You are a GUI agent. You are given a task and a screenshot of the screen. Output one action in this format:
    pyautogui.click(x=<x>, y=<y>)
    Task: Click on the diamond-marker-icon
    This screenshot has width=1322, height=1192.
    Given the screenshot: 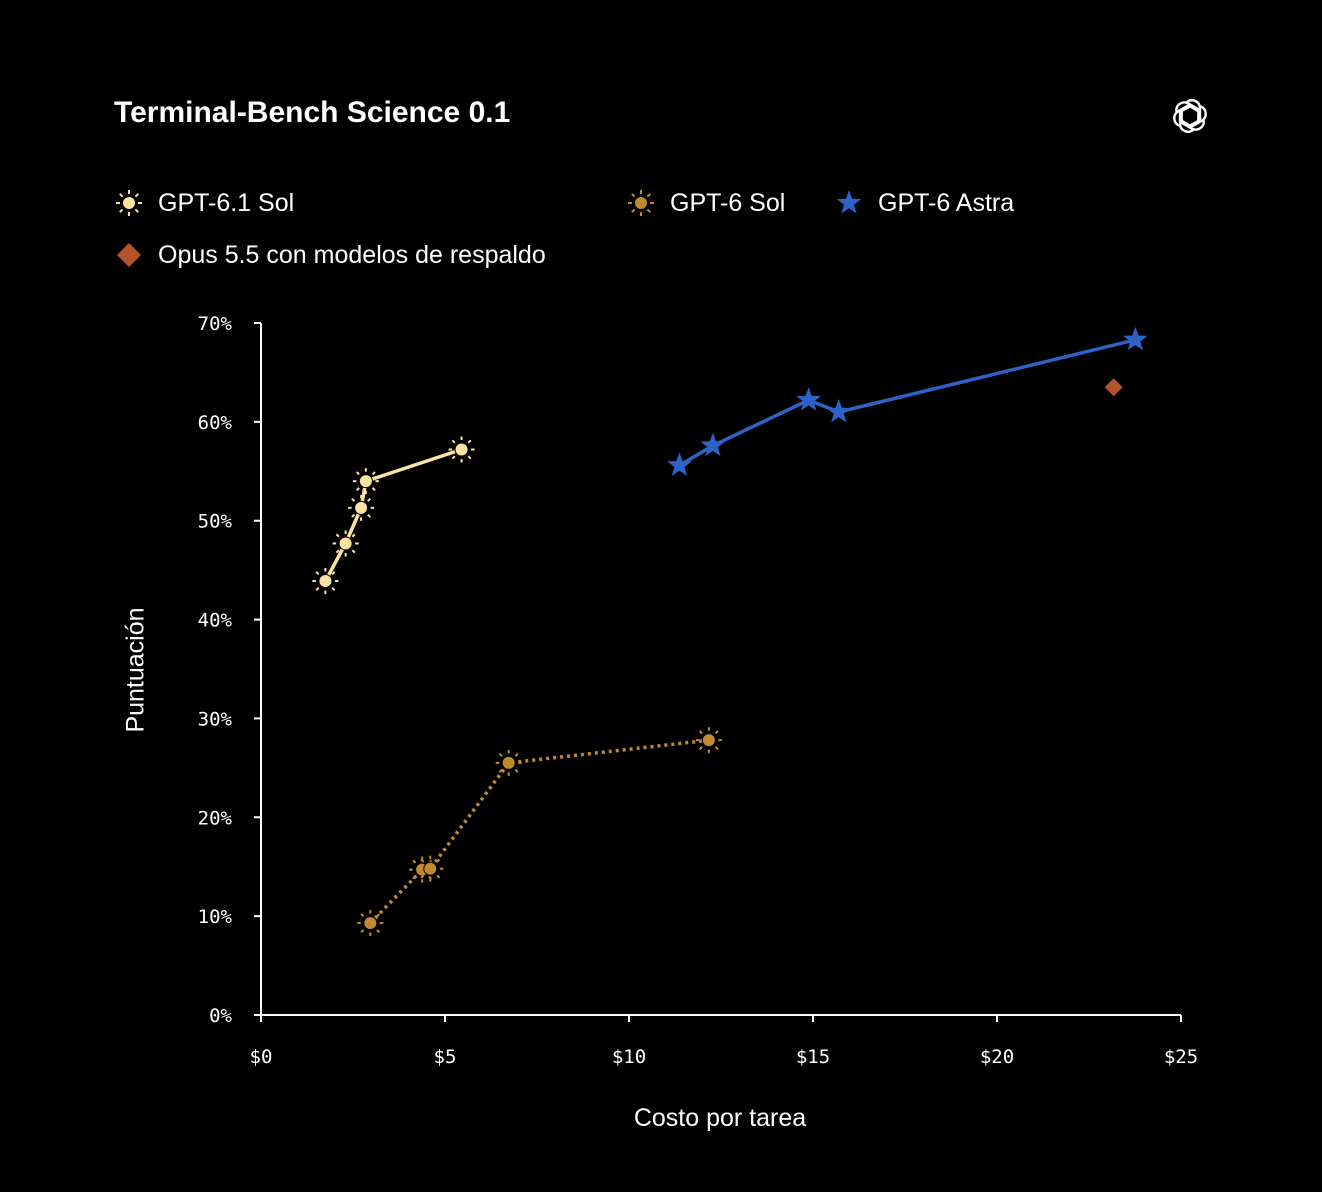 What is the action you would take?
    pyautogui.click(x=129, y=255)
    